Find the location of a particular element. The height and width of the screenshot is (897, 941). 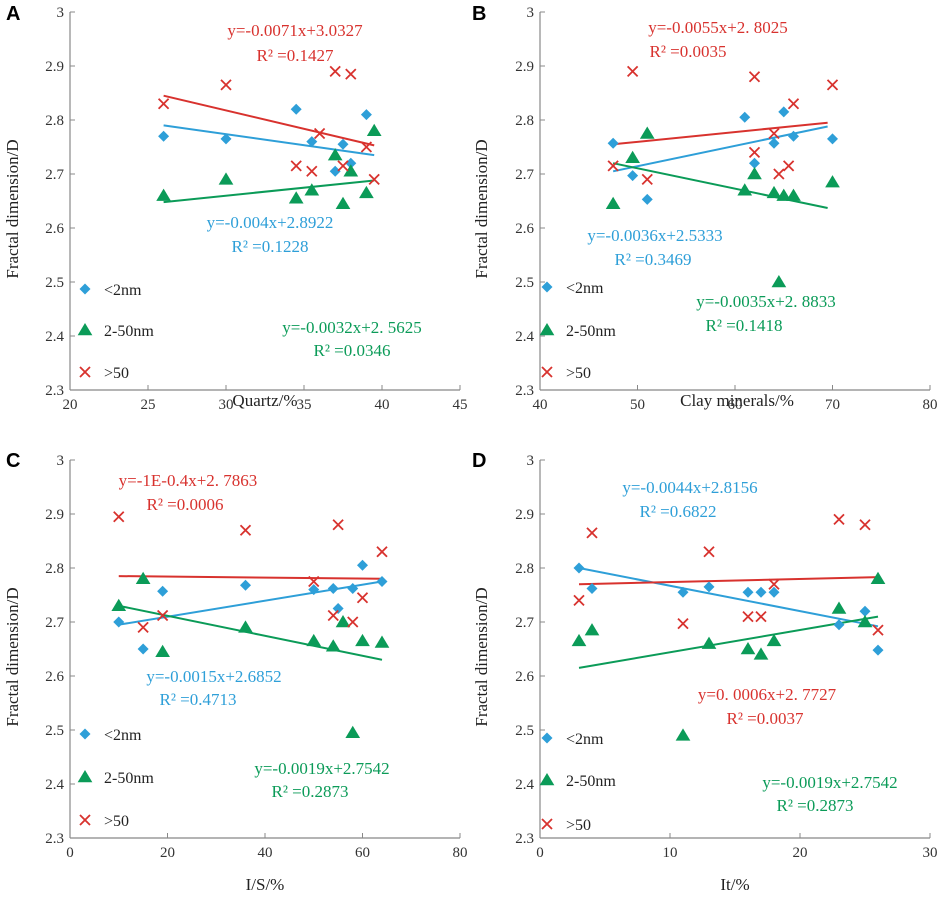

equation-lt2-b: y=-0.0036x+2.5333 is located at coordinates (654, 235).